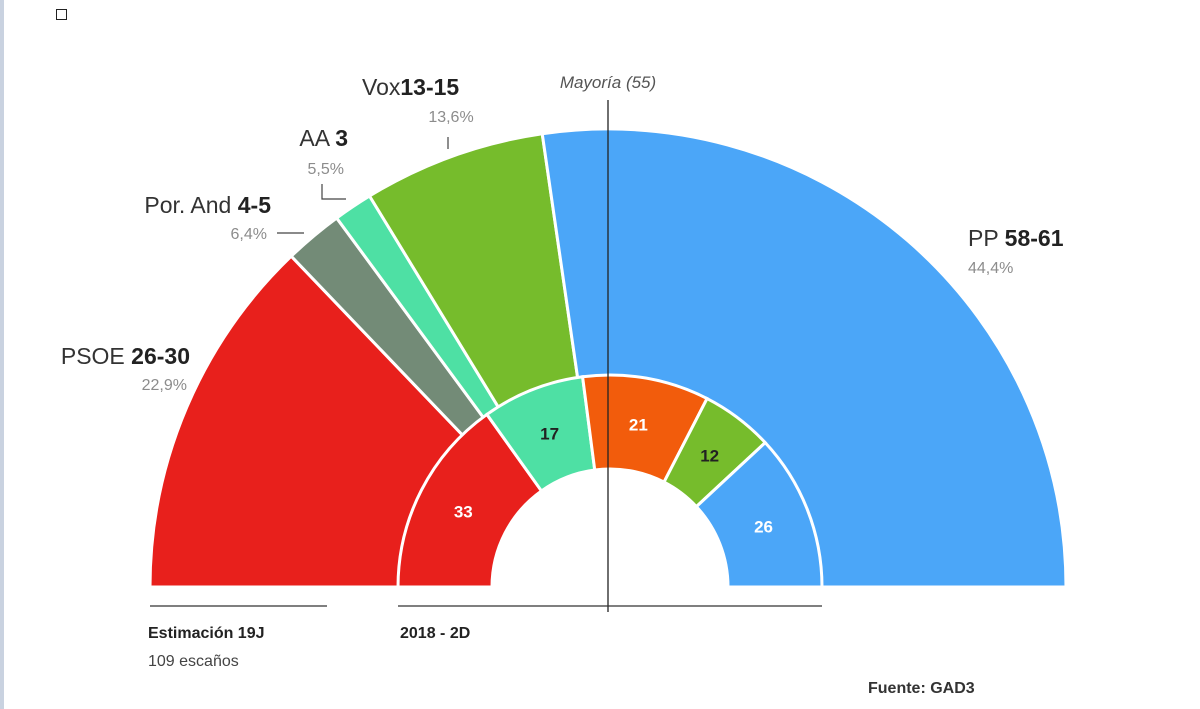 This screenshot has width=1200, height=709. What do you see at coordinates (93, 356) in the screenshot?
I see `party-name: PSOE` at bounding box center [93, 356].